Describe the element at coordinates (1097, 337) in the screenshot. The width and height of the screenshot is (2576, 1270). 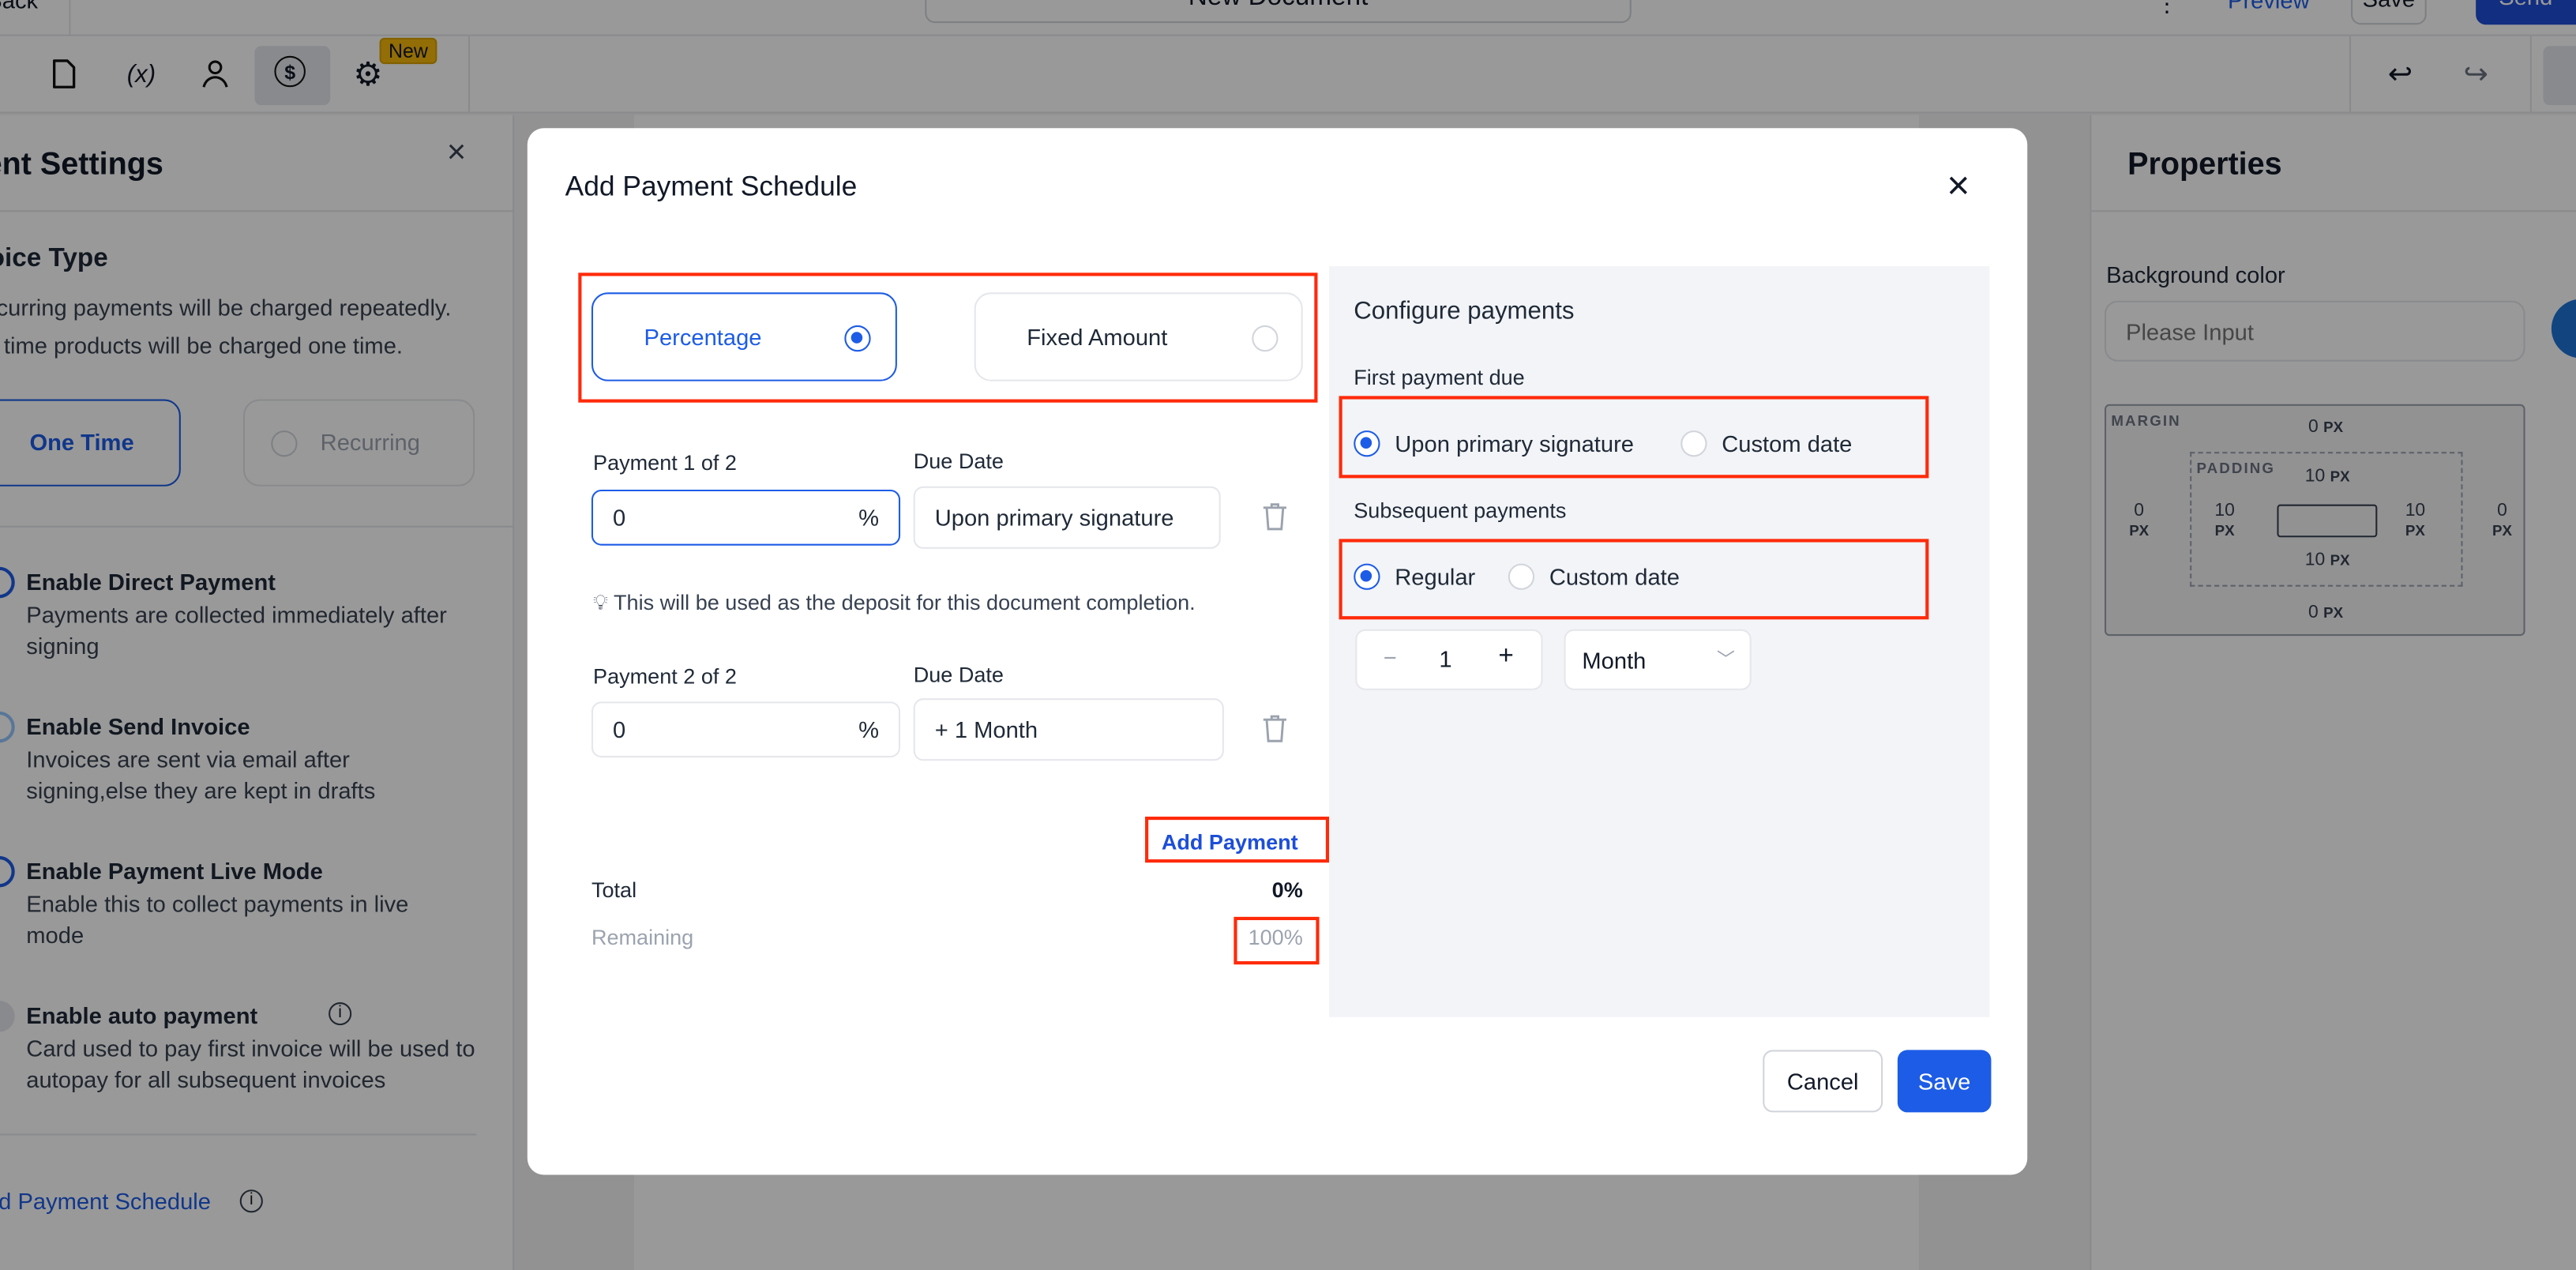
I see `fixed-amount-label: Fixed Amount` at that location.